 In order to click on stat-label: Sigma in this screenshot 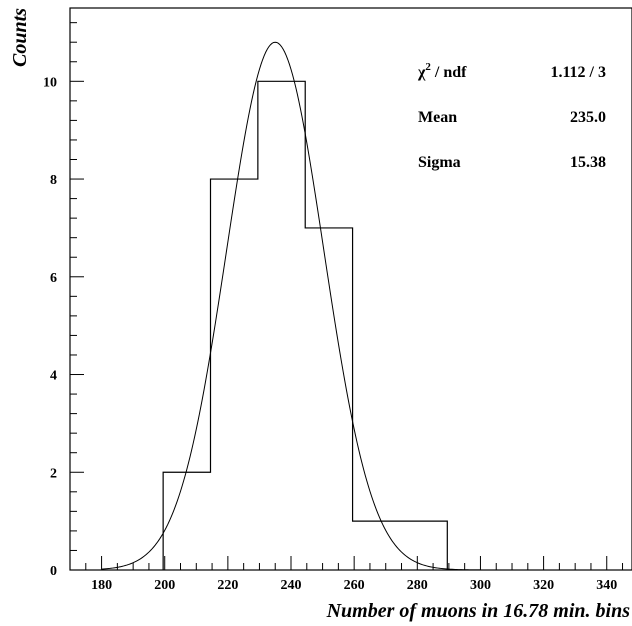, I will do `click(439, 162)`.